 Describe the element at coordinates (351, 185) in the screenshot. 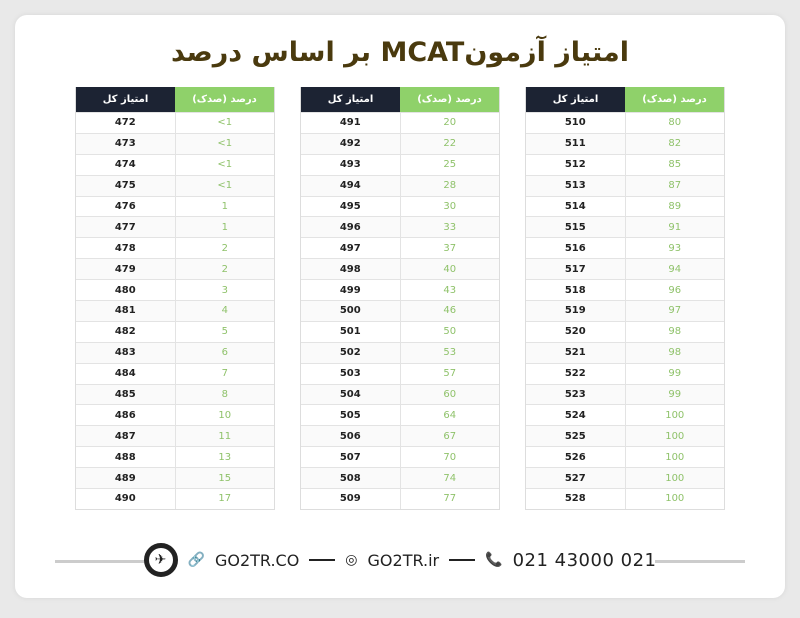

I see `total-score-cell: 494` at that location.